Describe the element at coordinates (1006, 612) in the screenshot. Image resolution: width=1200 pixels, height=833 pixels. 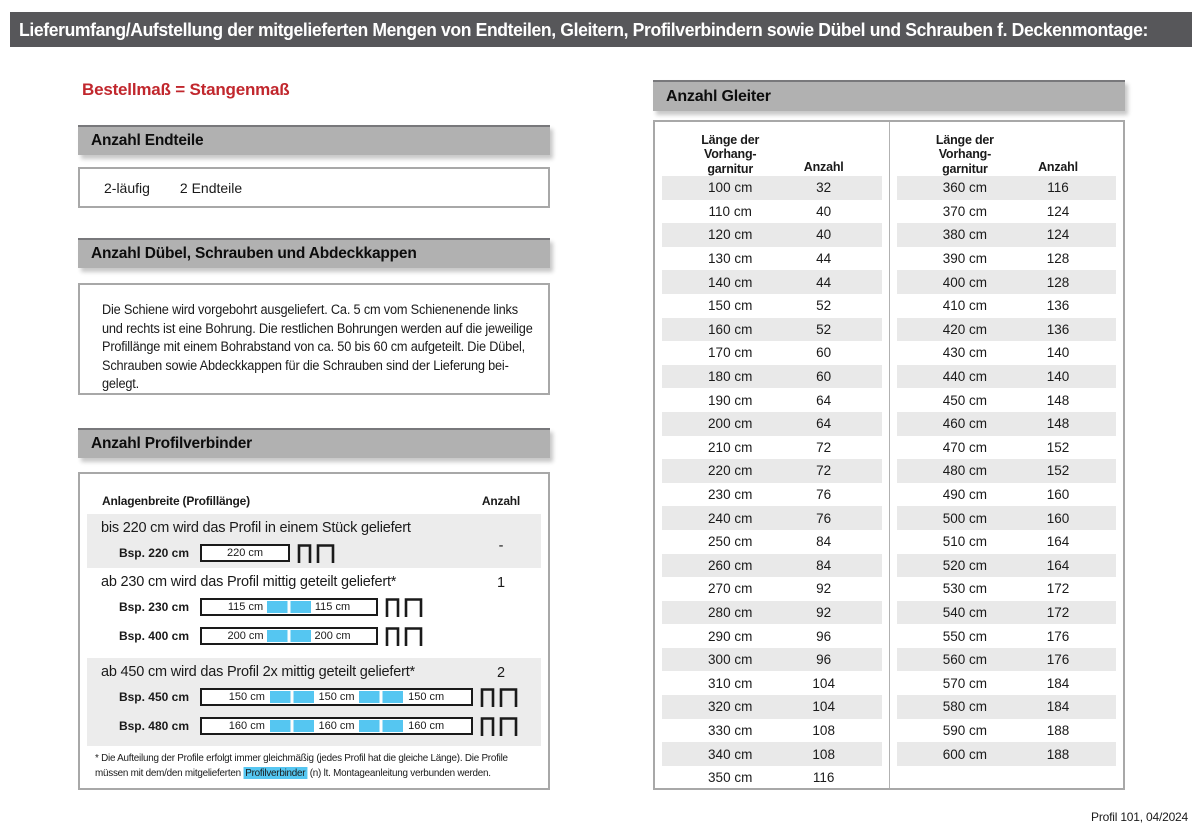
I see `gleiter-row: 540 cm 172` at that location.